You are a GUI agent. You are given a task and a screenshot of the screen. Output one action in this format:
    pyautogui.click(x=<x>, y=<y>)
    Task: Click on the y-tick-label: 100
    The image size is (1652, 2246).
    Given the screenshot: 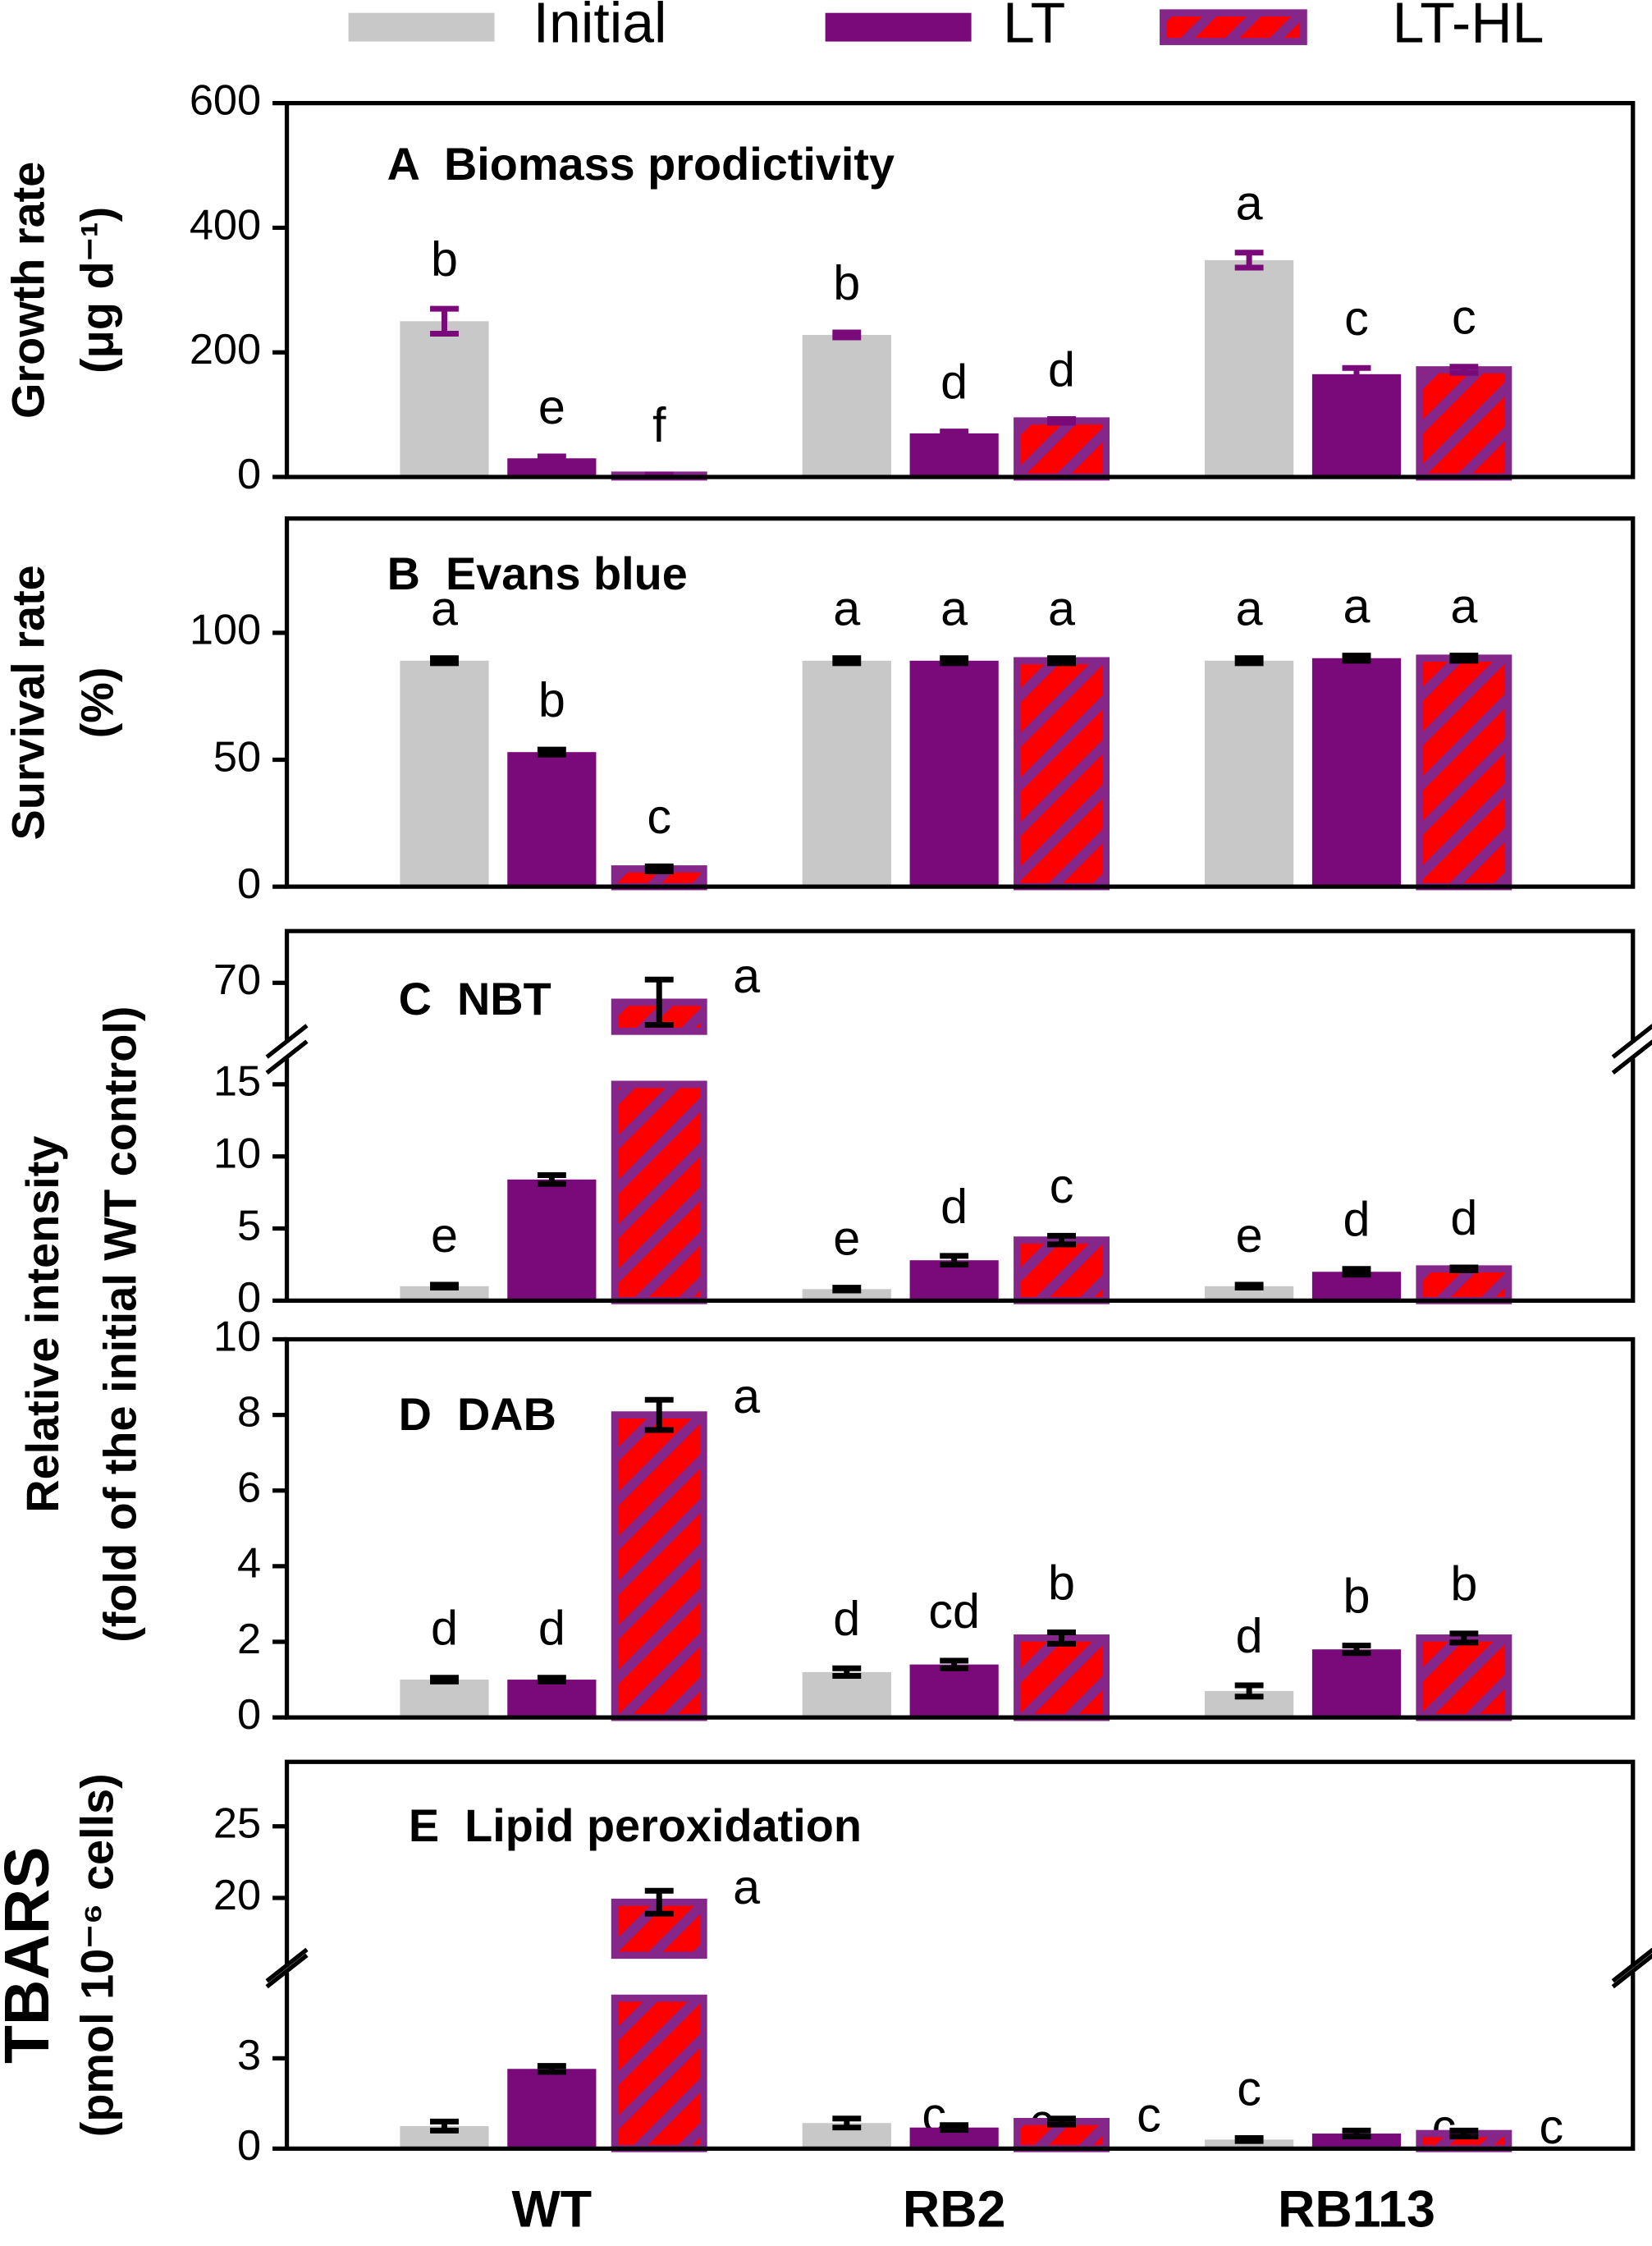 What is the action you would take?
    pyautogui.click(x=225, y=631)
    